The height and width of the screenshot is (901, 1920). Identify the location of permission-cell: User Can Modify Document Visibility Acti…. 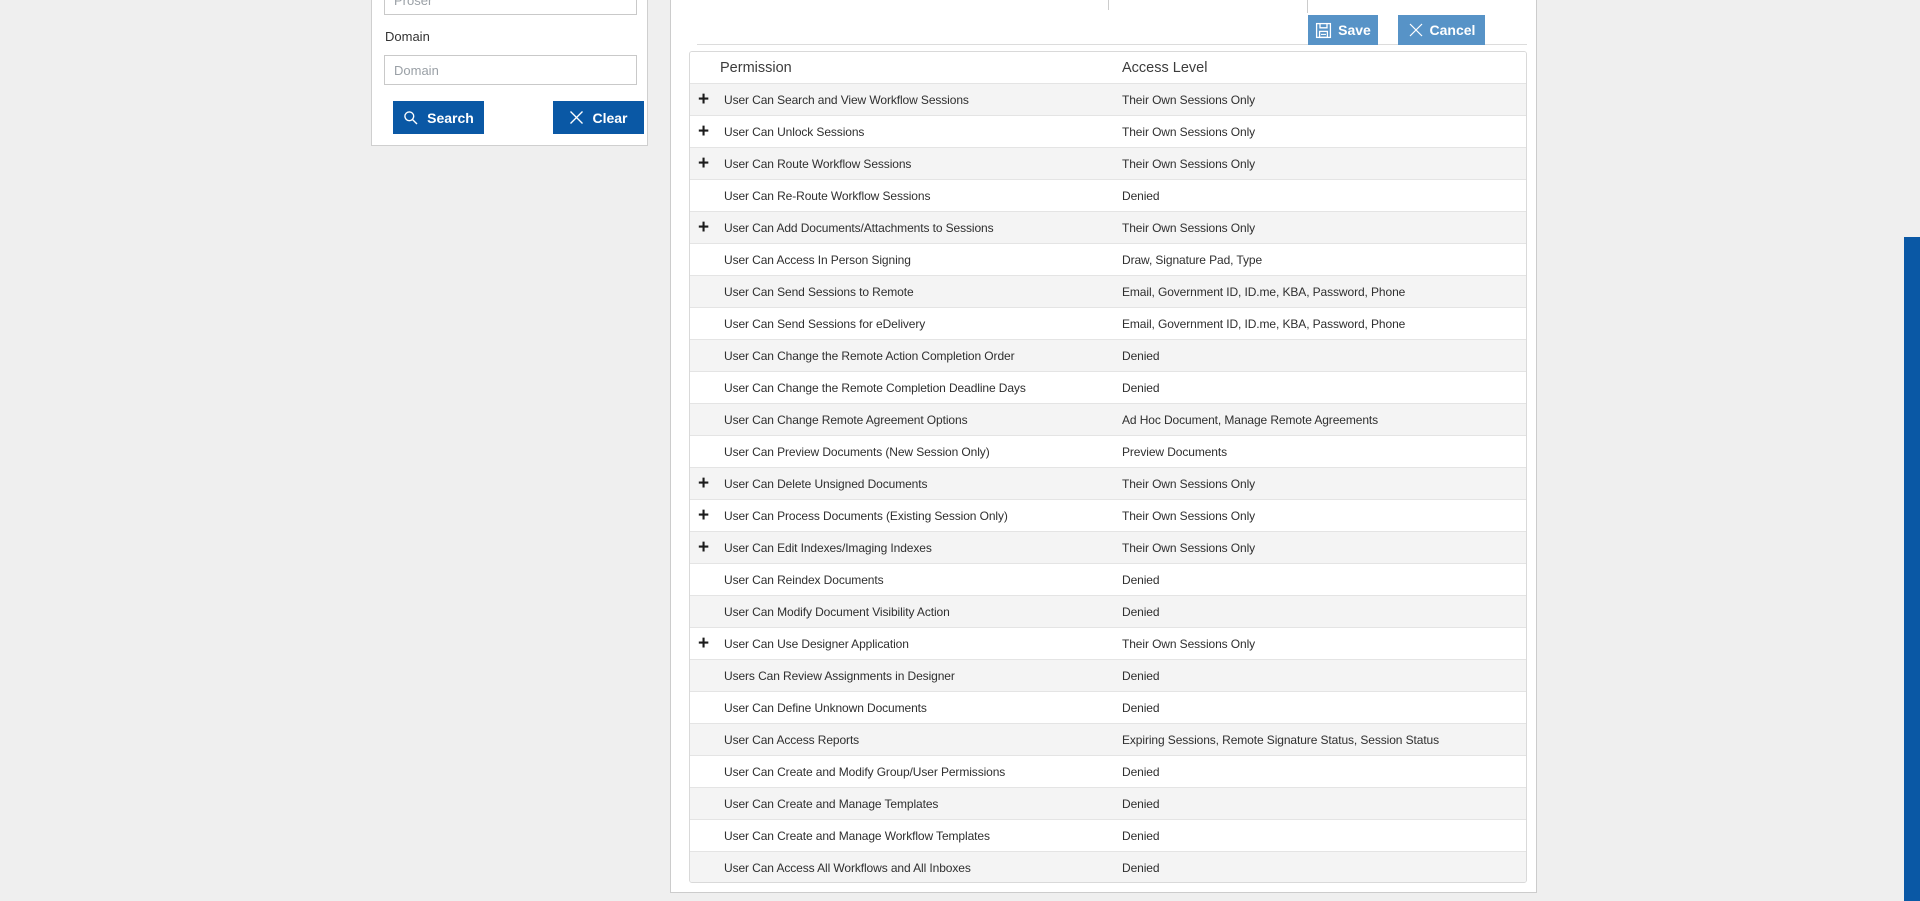
(837, 611).